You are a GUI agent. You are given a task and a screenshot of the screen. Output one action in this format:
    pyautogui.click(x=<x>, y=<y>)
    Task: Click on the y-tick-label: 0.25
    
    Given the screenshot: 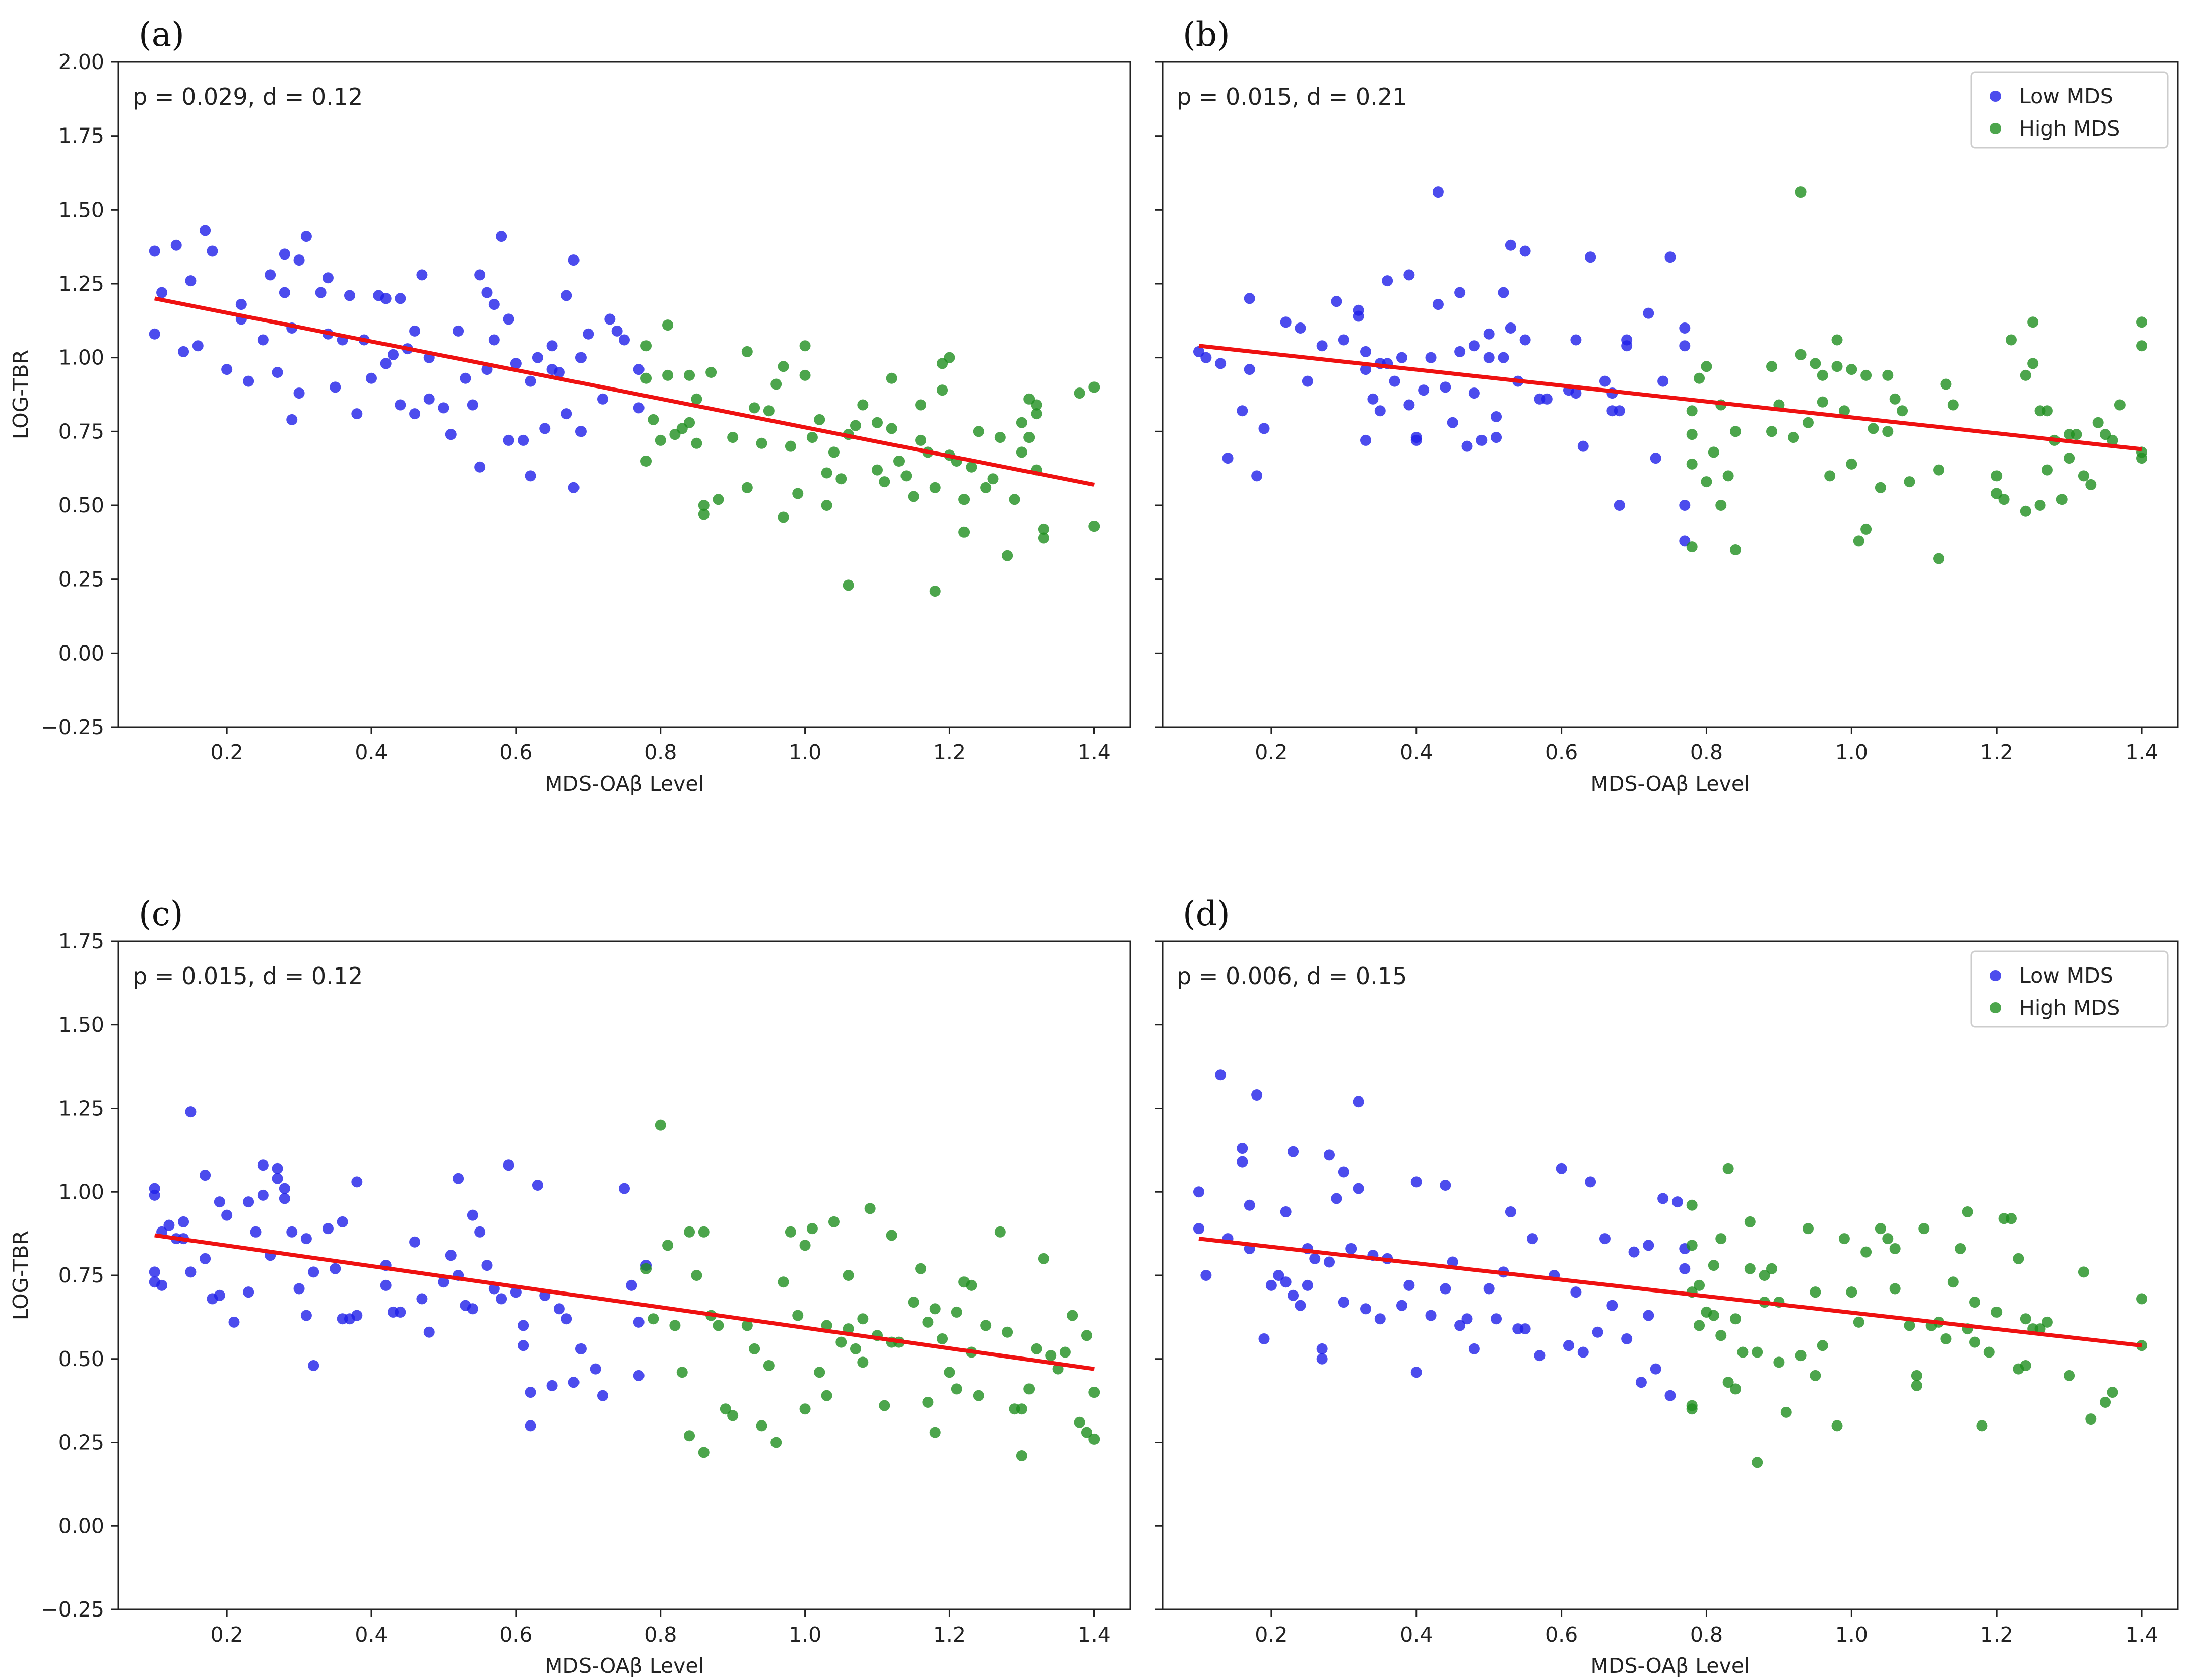 What is the action you would take?
    pyautogui.click(x=81, y=579)
    